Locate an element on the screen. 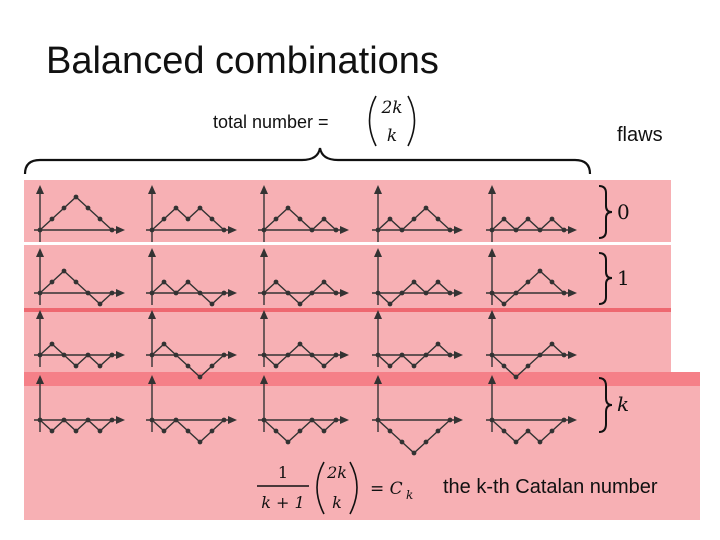  band-one-flaw is located at coordinates (347, 276).